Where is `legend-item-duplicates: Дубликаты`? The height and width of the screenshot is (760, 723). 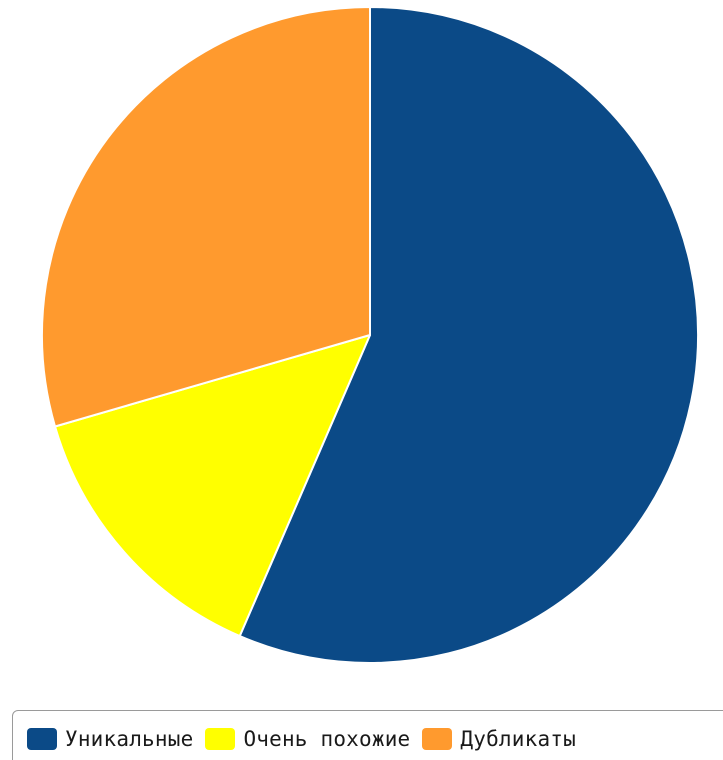 legend-item-duplicates: Дубликаты is located at coordinates (499, 739).